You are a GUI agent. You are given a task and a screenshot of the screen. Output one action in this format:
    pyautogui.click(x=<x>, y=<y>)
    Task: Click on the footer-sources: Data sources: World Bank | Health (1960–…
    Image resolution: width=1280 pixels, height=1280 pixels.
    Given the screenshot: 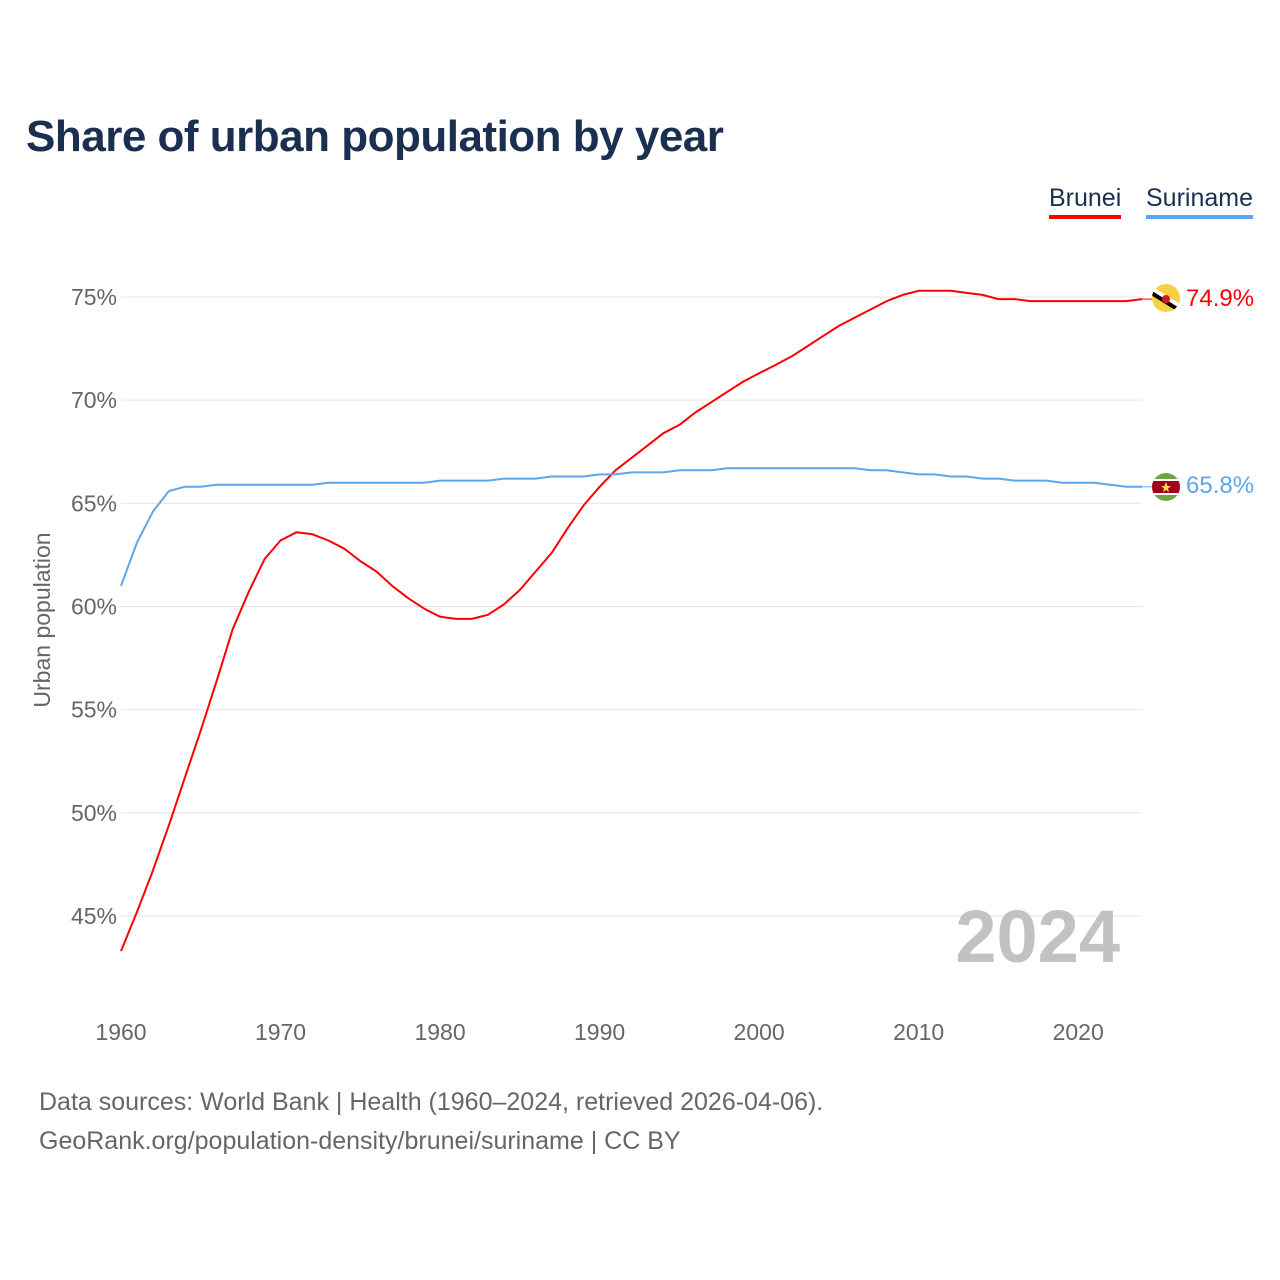 What is the action you would take?
    pyautogui.click(x=431, y=1102)
    